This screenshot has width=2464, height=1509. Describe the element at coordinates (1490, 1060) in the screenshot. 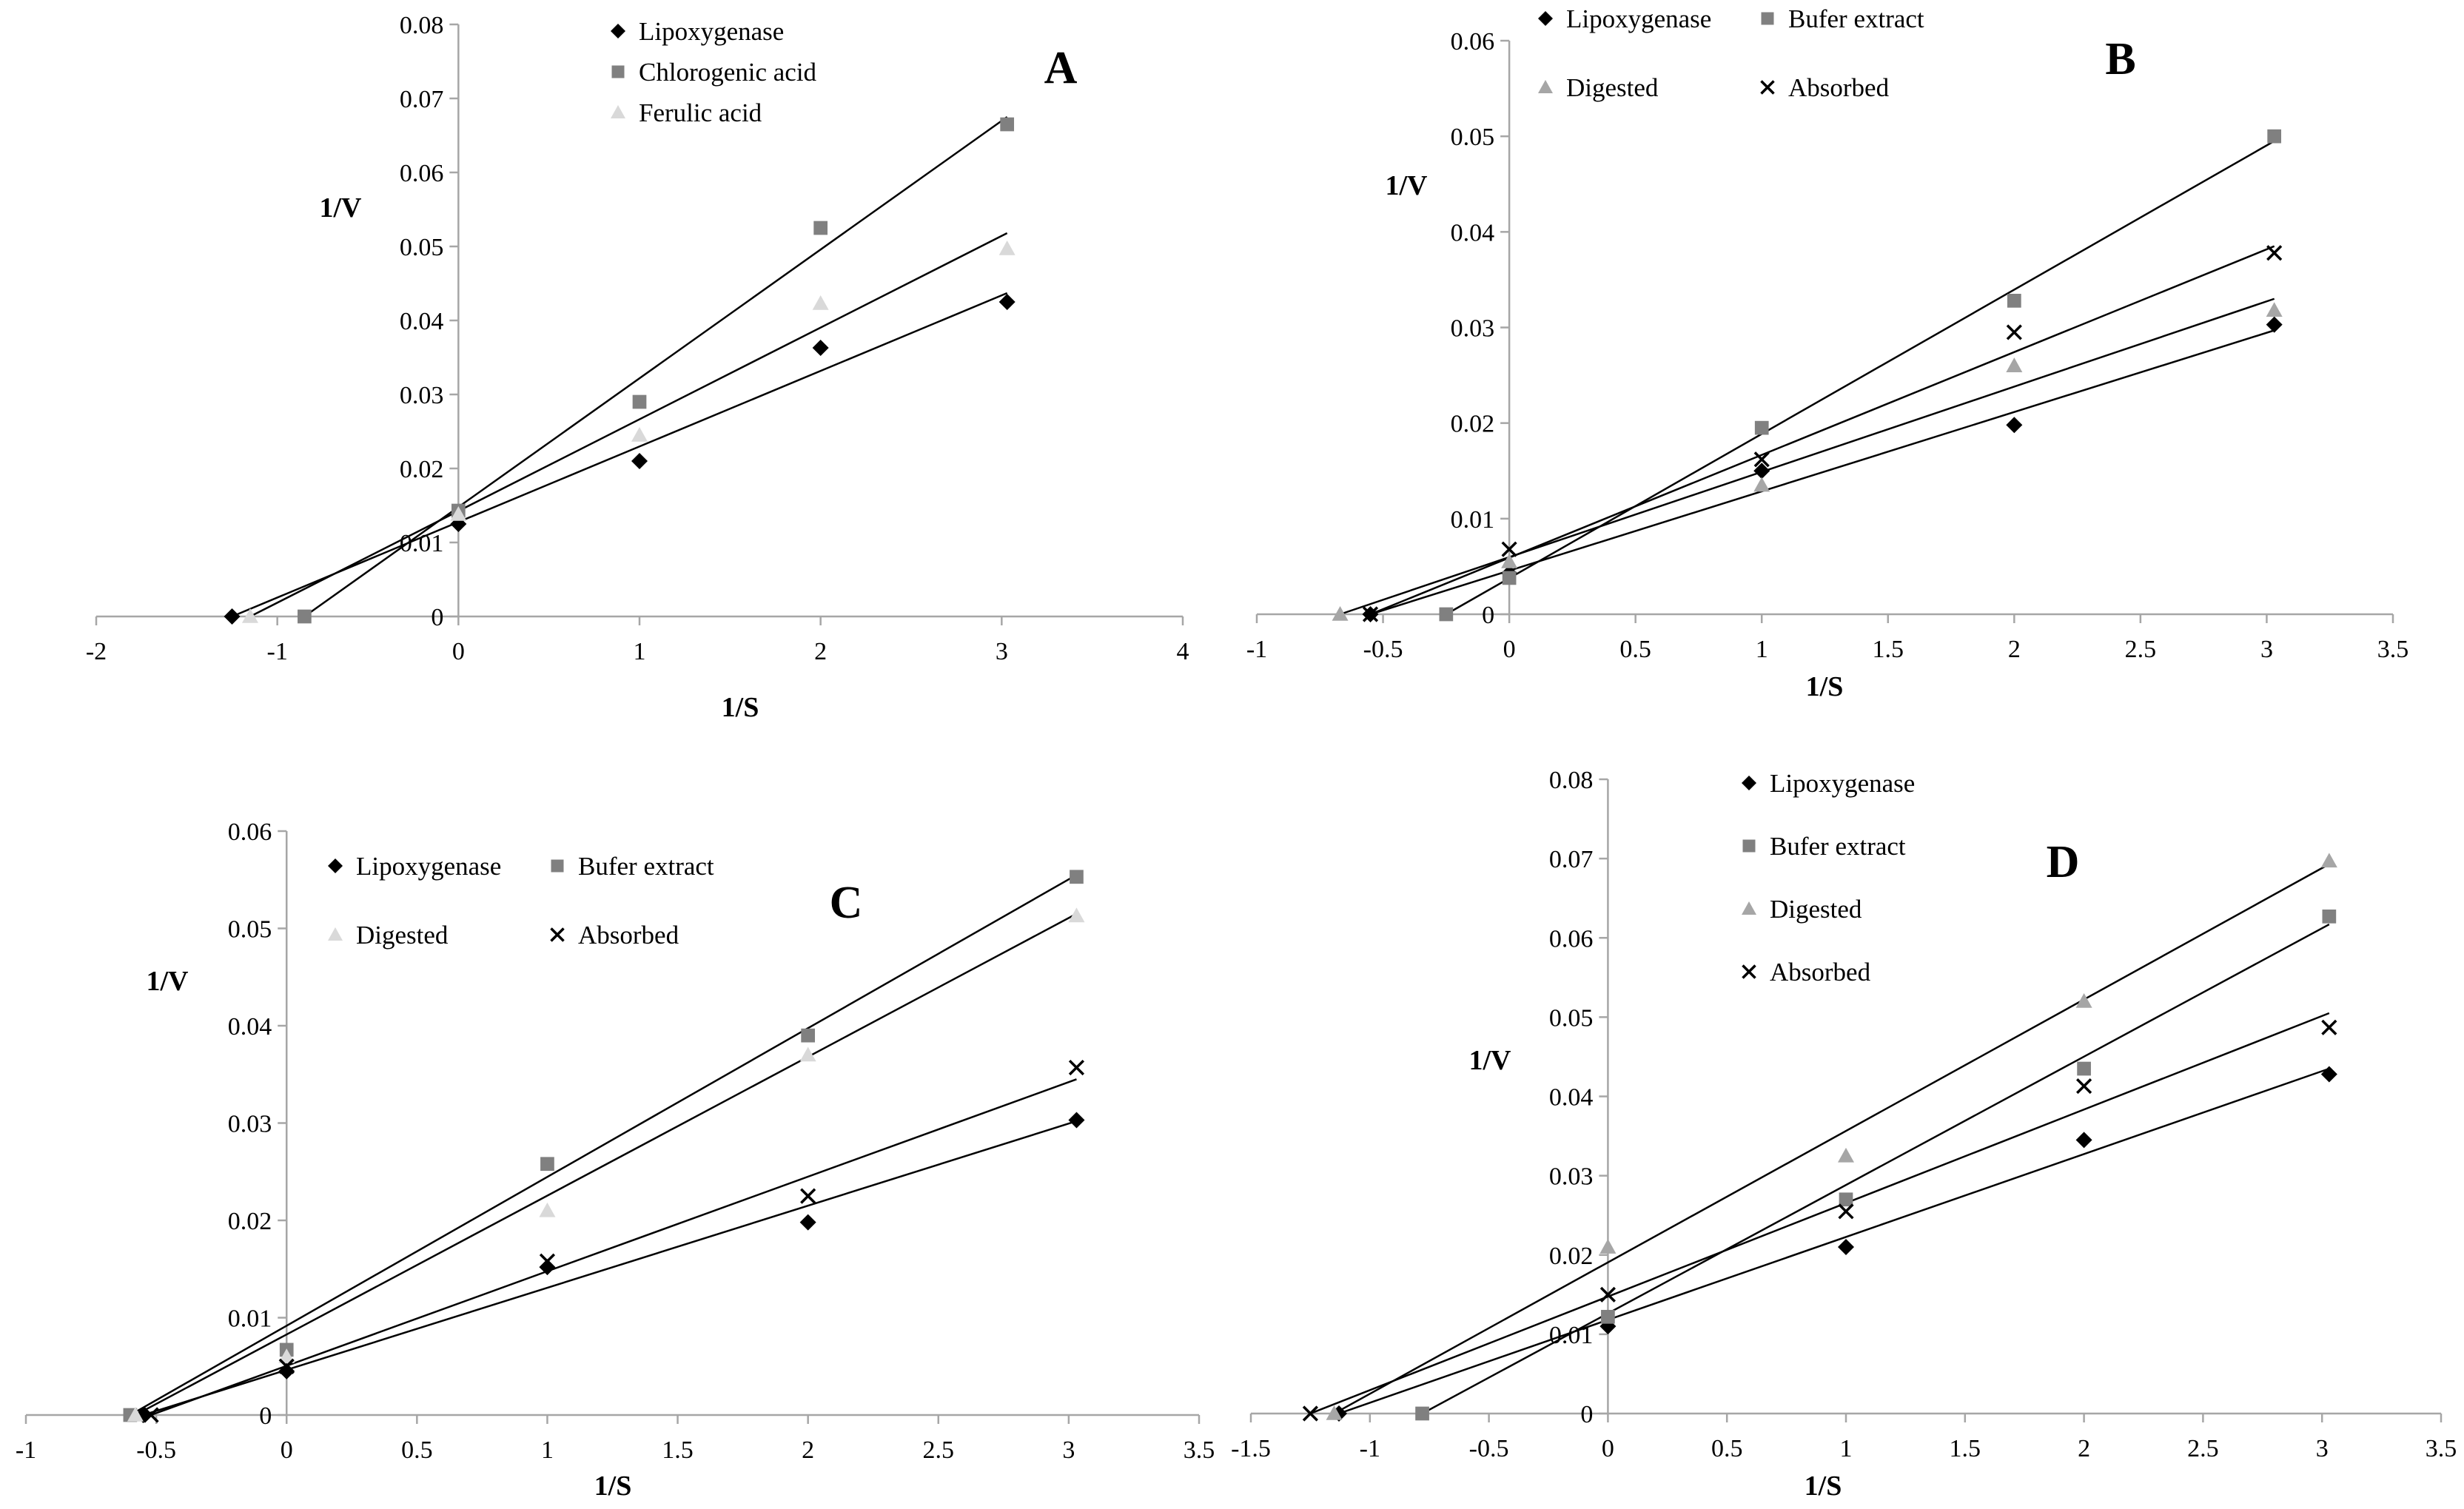

I see `y-axis-title: 1/V` at that location.